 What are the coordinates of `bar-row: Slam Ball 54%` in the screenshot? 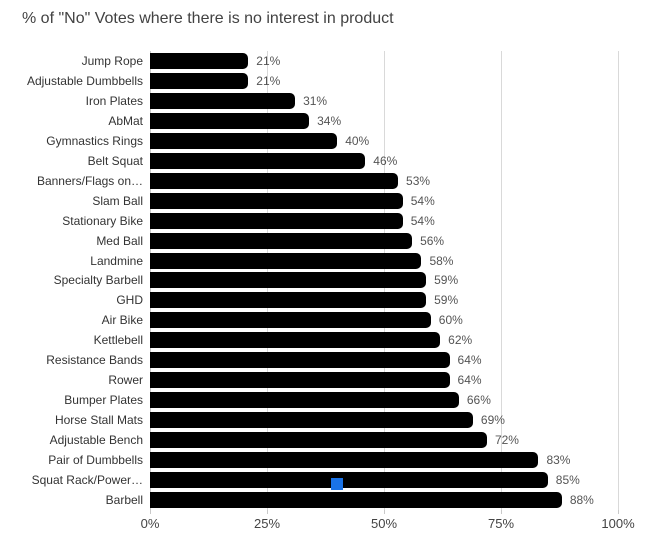 It's located at (309, 201).